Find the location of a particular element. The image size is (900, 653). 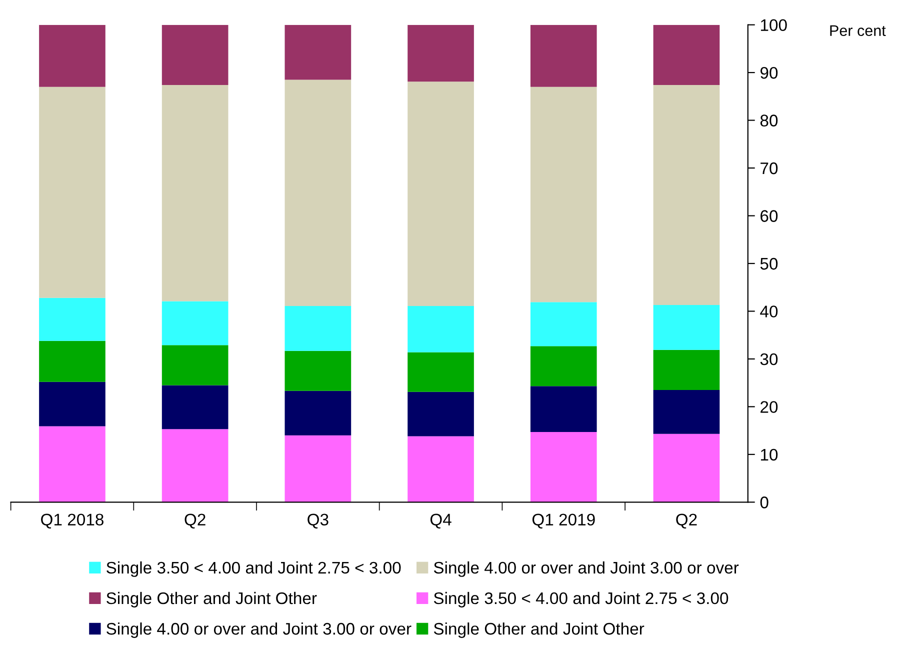

y-tick-label: 10 is located at coordinates (769, 454).